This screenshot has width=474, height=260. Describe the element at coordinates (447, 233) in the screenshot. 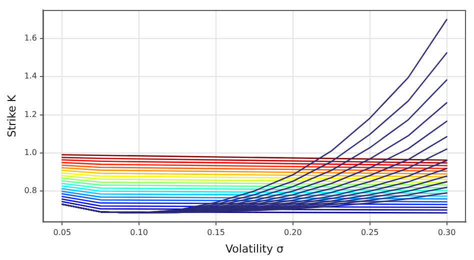

I see `x-tick-label: 0.30` at that location.